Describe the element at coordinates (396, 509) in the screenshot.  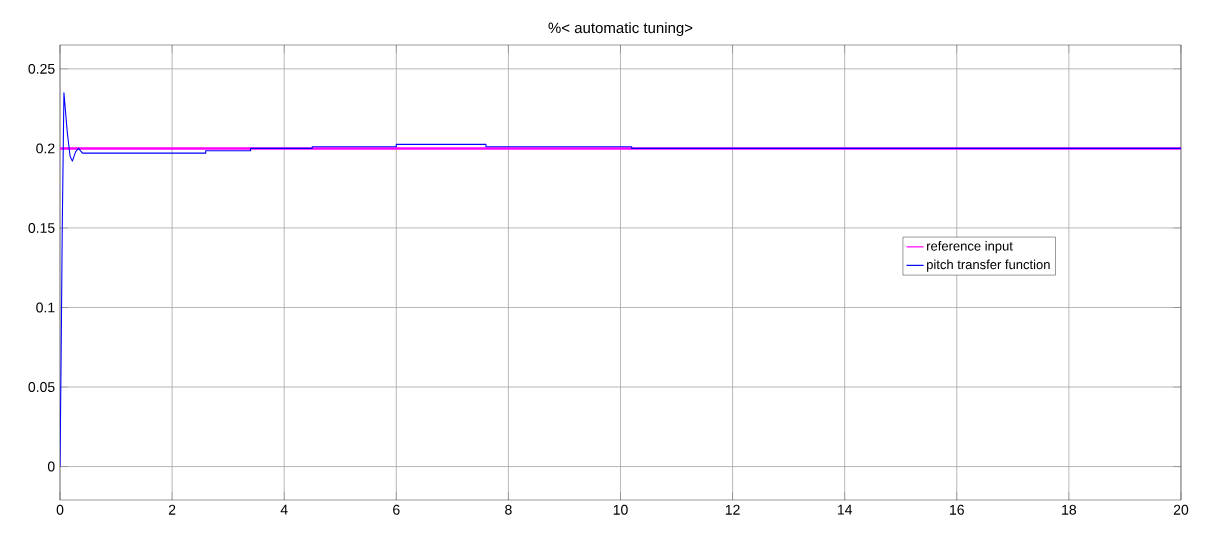
I see `x-tick-label: 6` at that location.